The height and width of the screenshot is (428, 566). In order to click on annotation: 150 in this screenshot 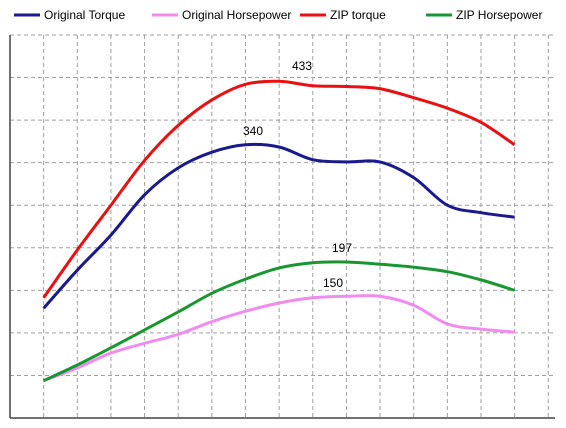, I will do `click(333, 283)`.